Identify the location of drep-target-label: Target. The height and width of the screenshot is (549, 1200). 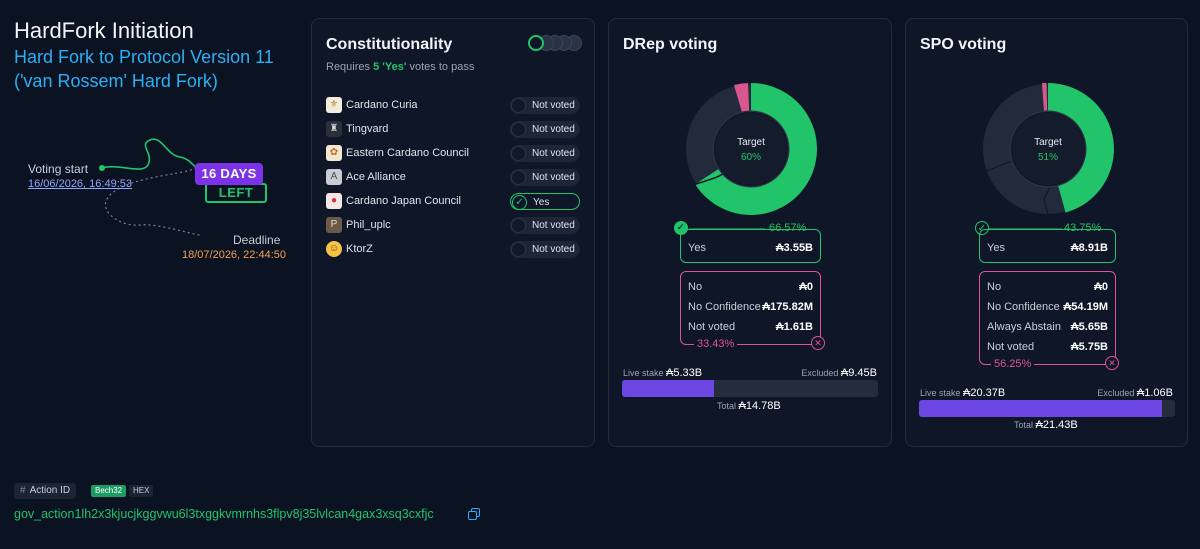
(751, 142).